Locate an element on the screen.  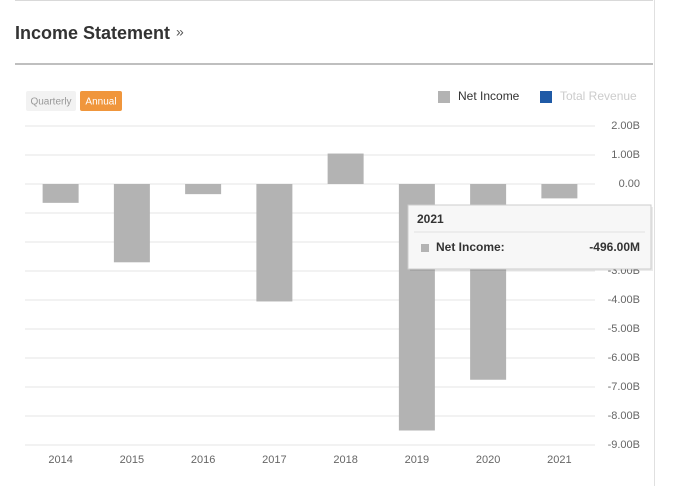
y-tick-label: 2.00B is located at coordinates (625, 126).